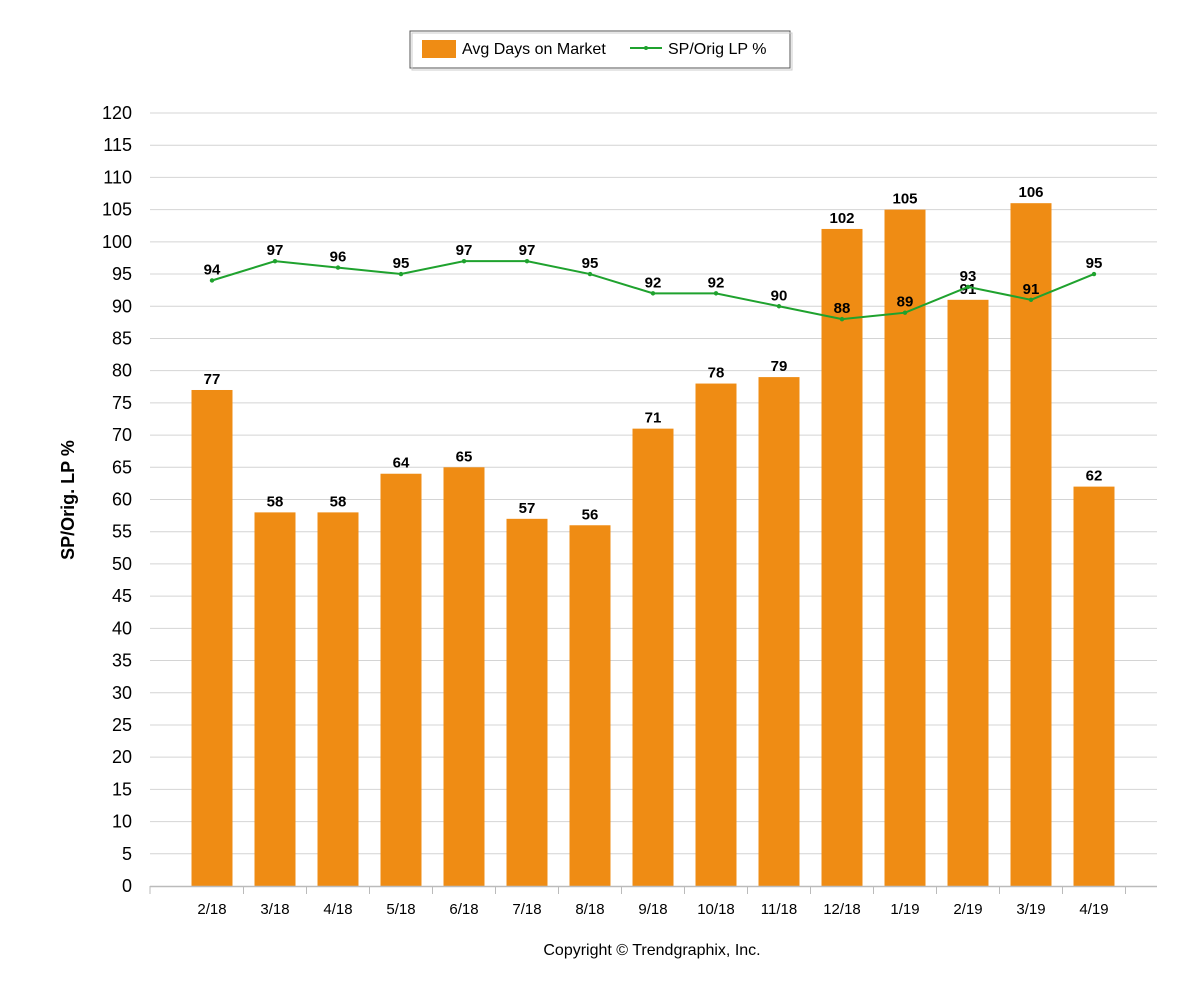  I want to click on legend-shadow, so click(602, 51).